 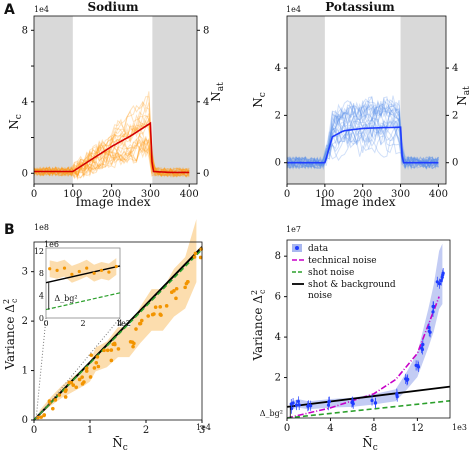 I want to click on x-axis-label: Image index, so click(x=113, y=202).